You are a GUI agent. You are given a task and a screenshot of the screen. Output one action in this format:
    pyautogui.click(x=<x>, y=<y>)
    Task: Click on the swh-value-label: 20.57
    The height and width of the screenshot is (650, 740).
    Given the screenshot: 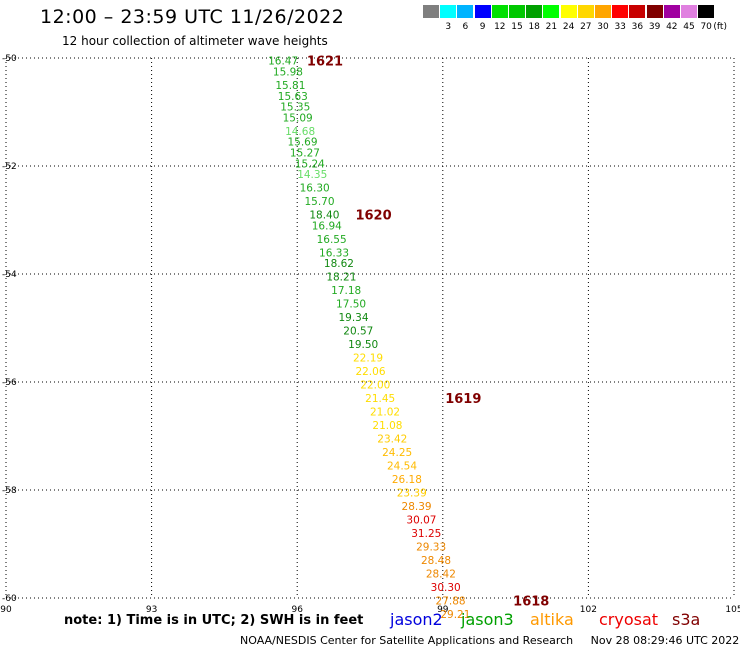 What is the action you would take?
    pyautogui.click(x=358, y=332)
    